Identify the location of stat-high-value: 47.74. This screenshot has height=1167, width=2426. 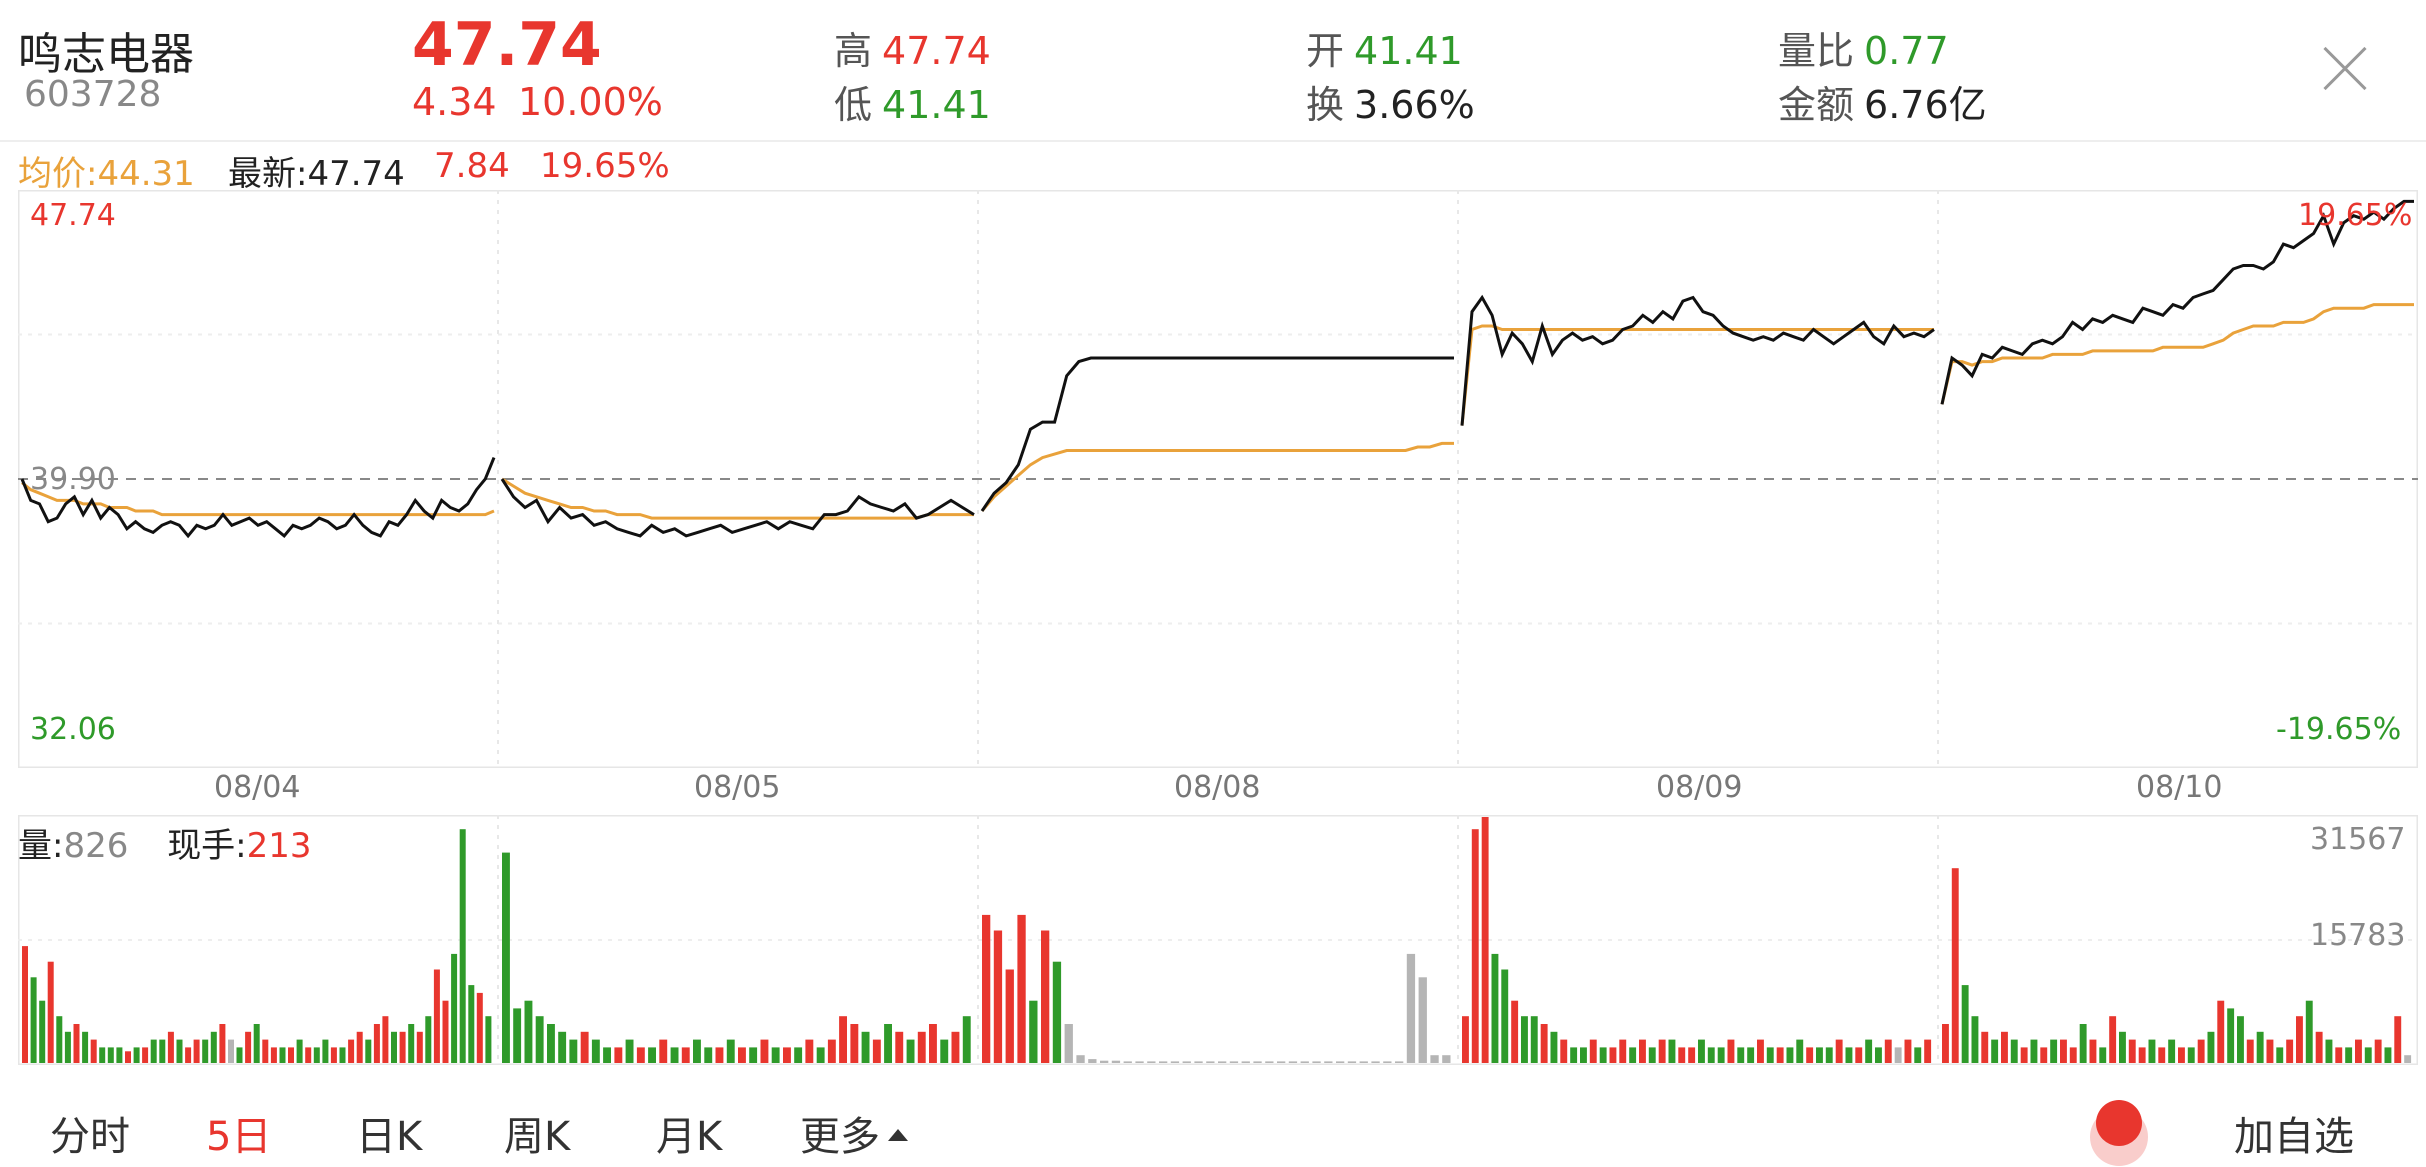
(936, 51).